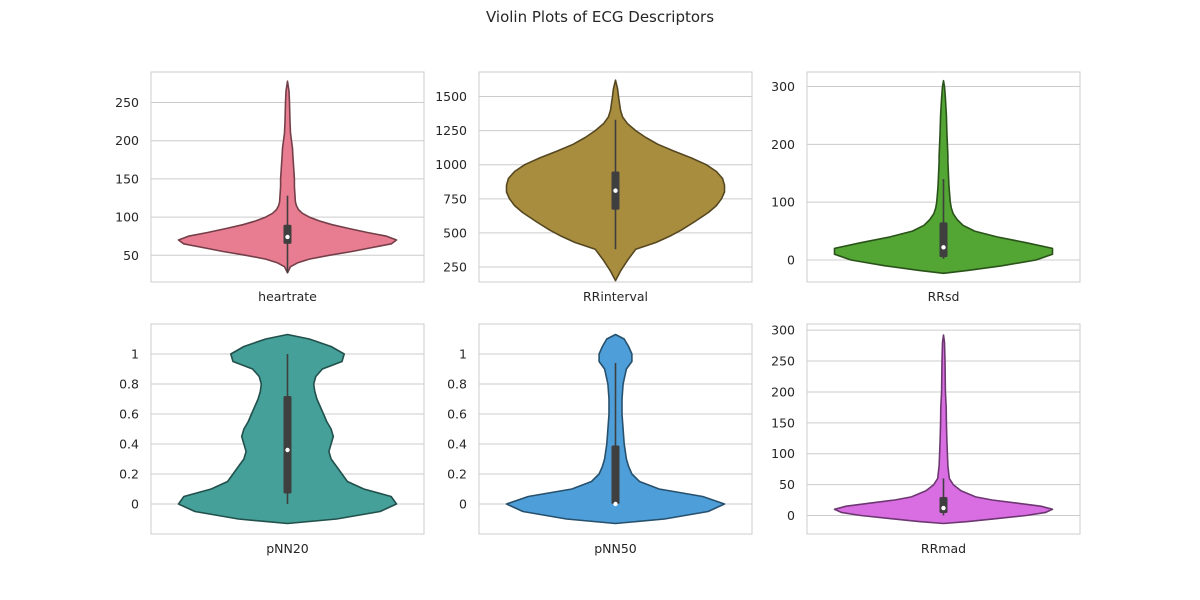  I want to click on figure-title: Violin Plots of ECG Descriptors, so click(600, 17).